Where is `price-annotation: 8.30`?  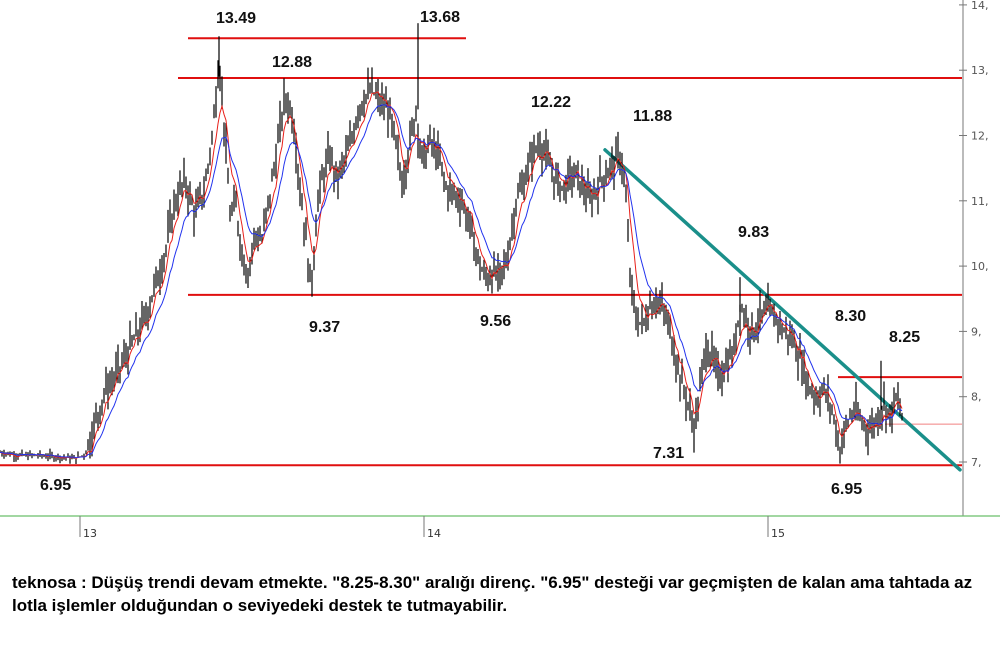
price-annotation: 8.30 is located at coordinates (850, 316).